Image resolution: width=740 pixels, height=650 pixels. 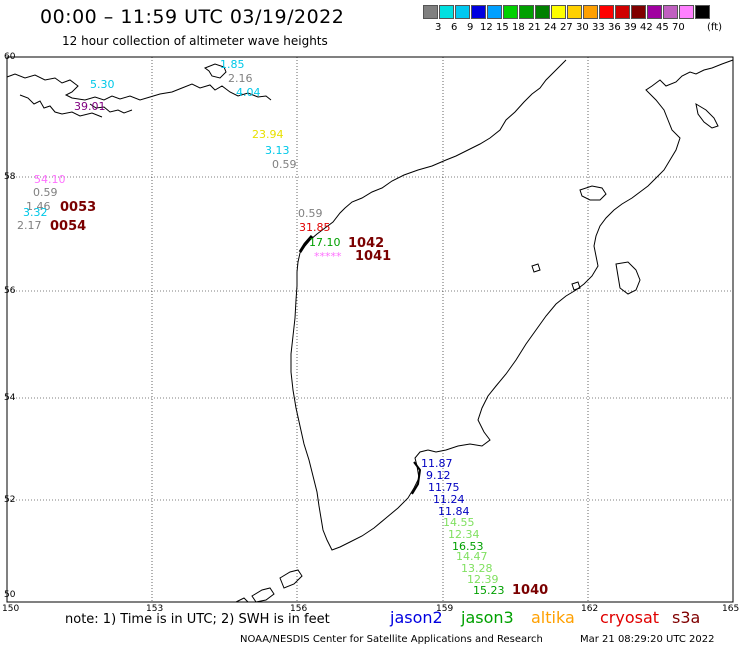 What do you see at coordinates (731, 609) in the screenshot?
I see `lon-tick: 165` at bounding box center [731, 609].